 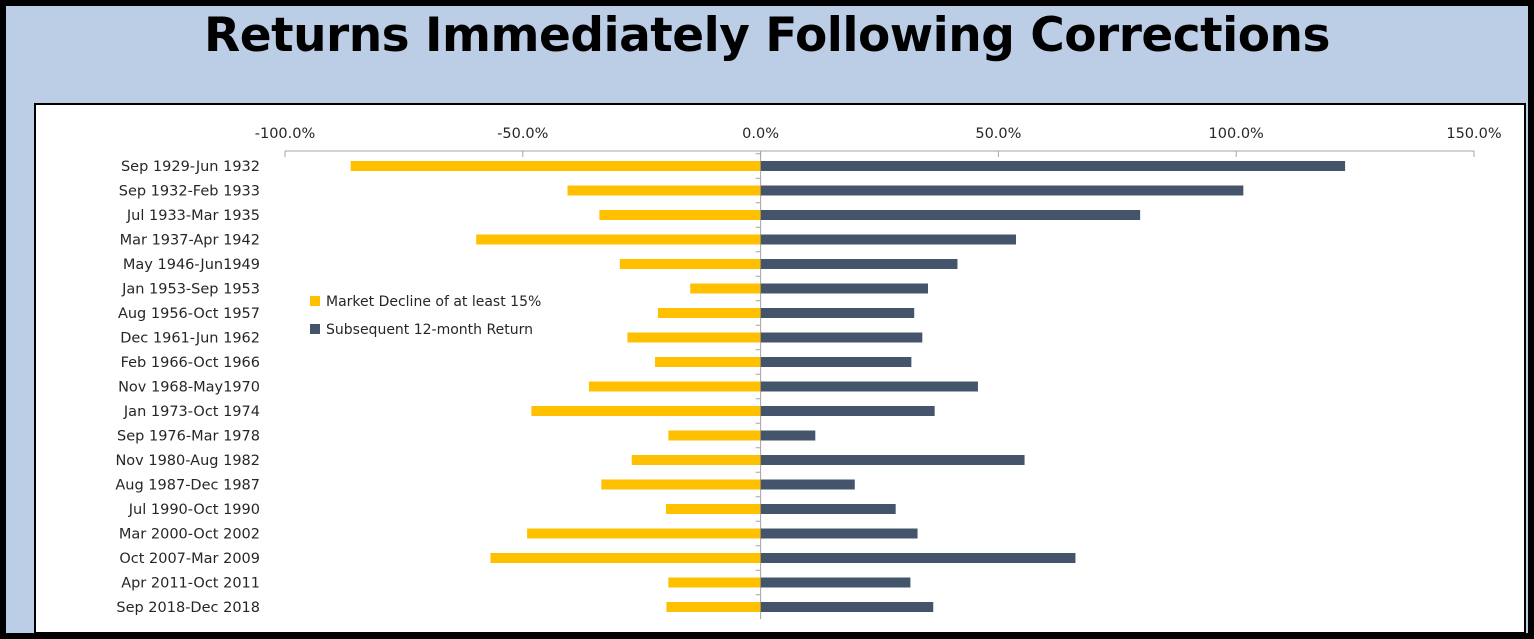 What do you see at coordinates (1236, 134) in the screenshot?
I see `x-tick-label: 100.0%` at bounding box center [1236, 134].